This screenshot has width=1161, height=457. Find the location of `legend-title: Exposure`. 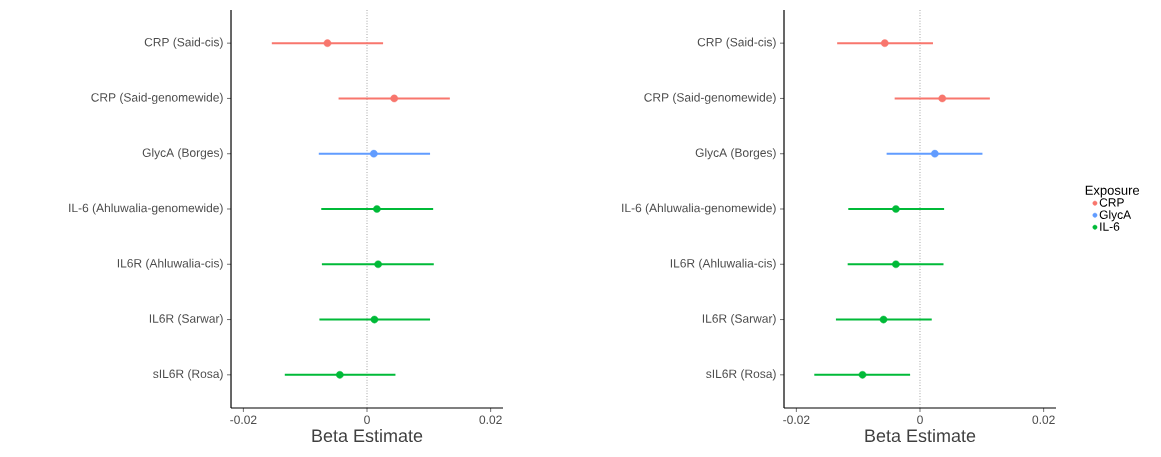

legend-title: Exposure is located at coordinates (1112, 191).